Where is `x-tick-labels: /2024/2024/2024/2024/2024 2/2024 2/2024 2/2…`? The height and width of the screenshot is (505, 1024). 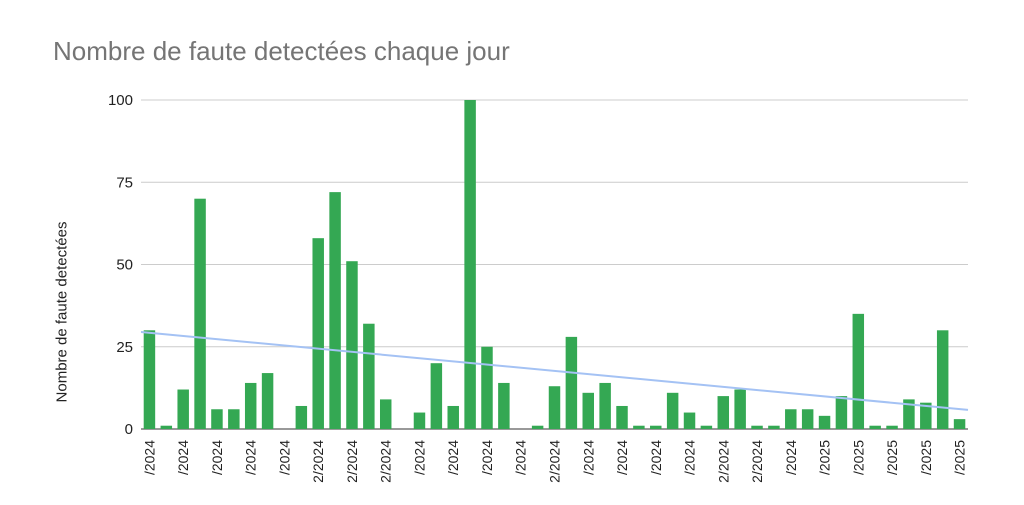 x-tick-labels: /2024/2024/2024/2024/2024 2/2024 2/2024 2/2… is located at coordinates (554, 461).